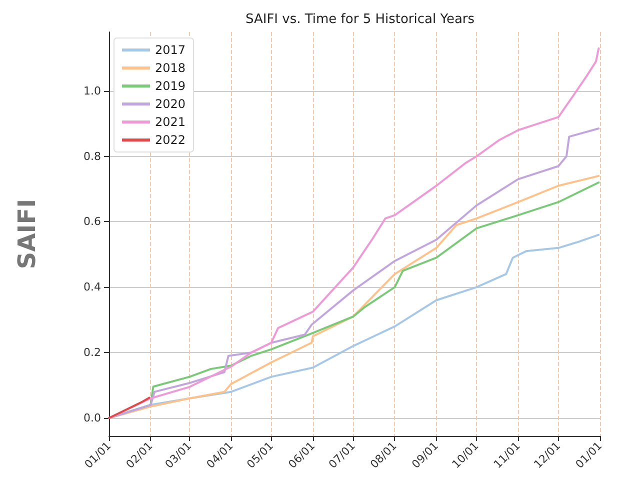 The width and height of the screenshot is (623, 490). I want to click on legend-label: 2021, so click(170, 122).